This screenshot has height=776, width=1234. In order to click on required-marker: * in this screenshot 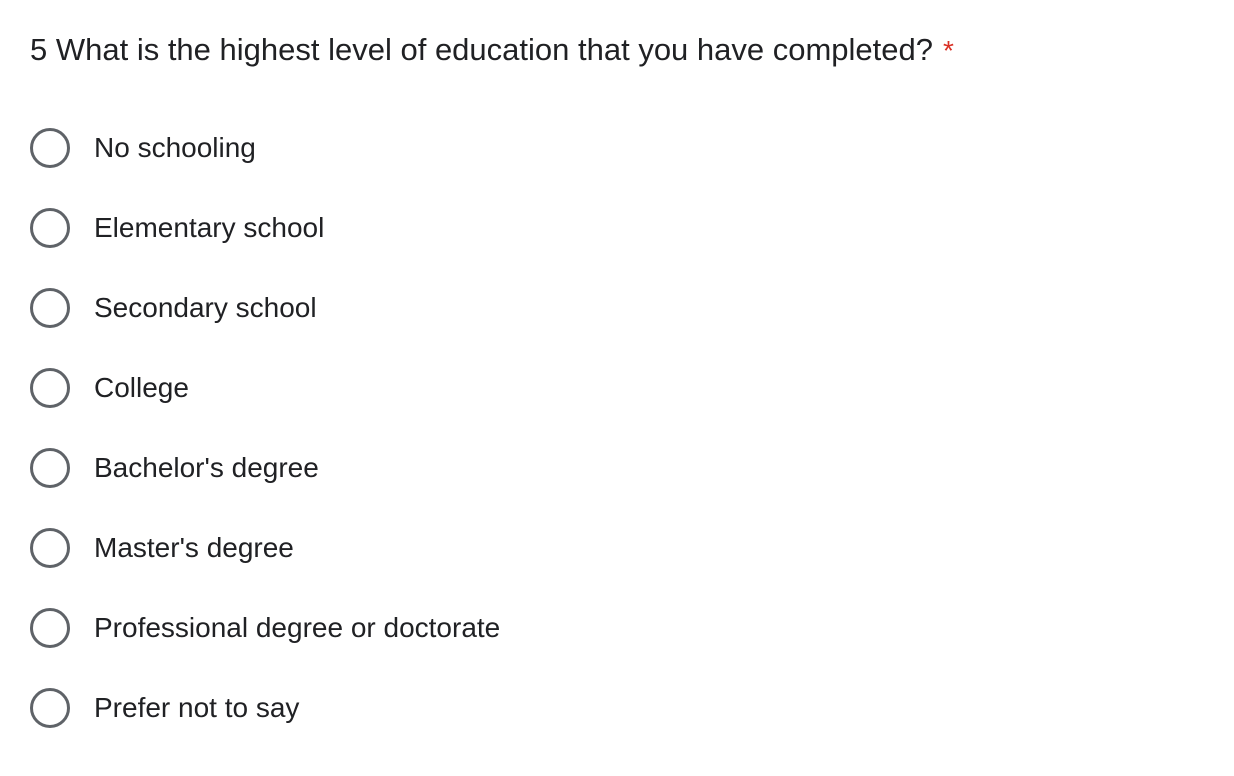, I will do `click(948, 50)`.